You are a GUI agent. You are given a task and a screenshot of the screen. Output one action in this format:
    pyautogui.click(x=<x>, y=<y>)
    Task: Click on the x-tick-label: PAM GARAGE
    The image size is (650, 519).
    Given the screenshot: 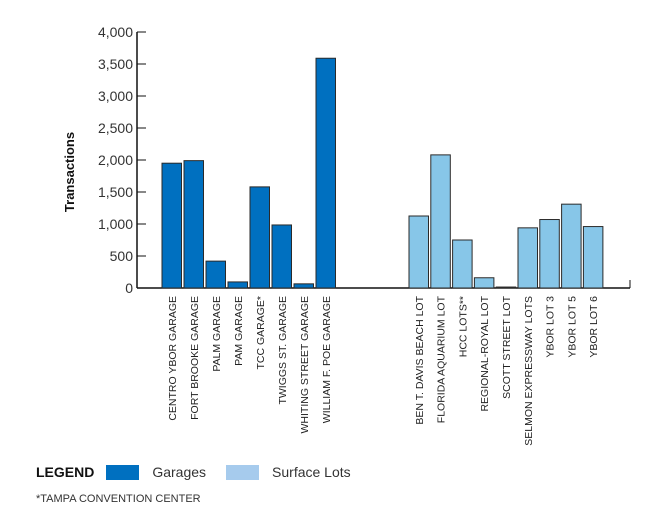 What is the action you would take?
    pyautogui.click(x=239, y=331)
    